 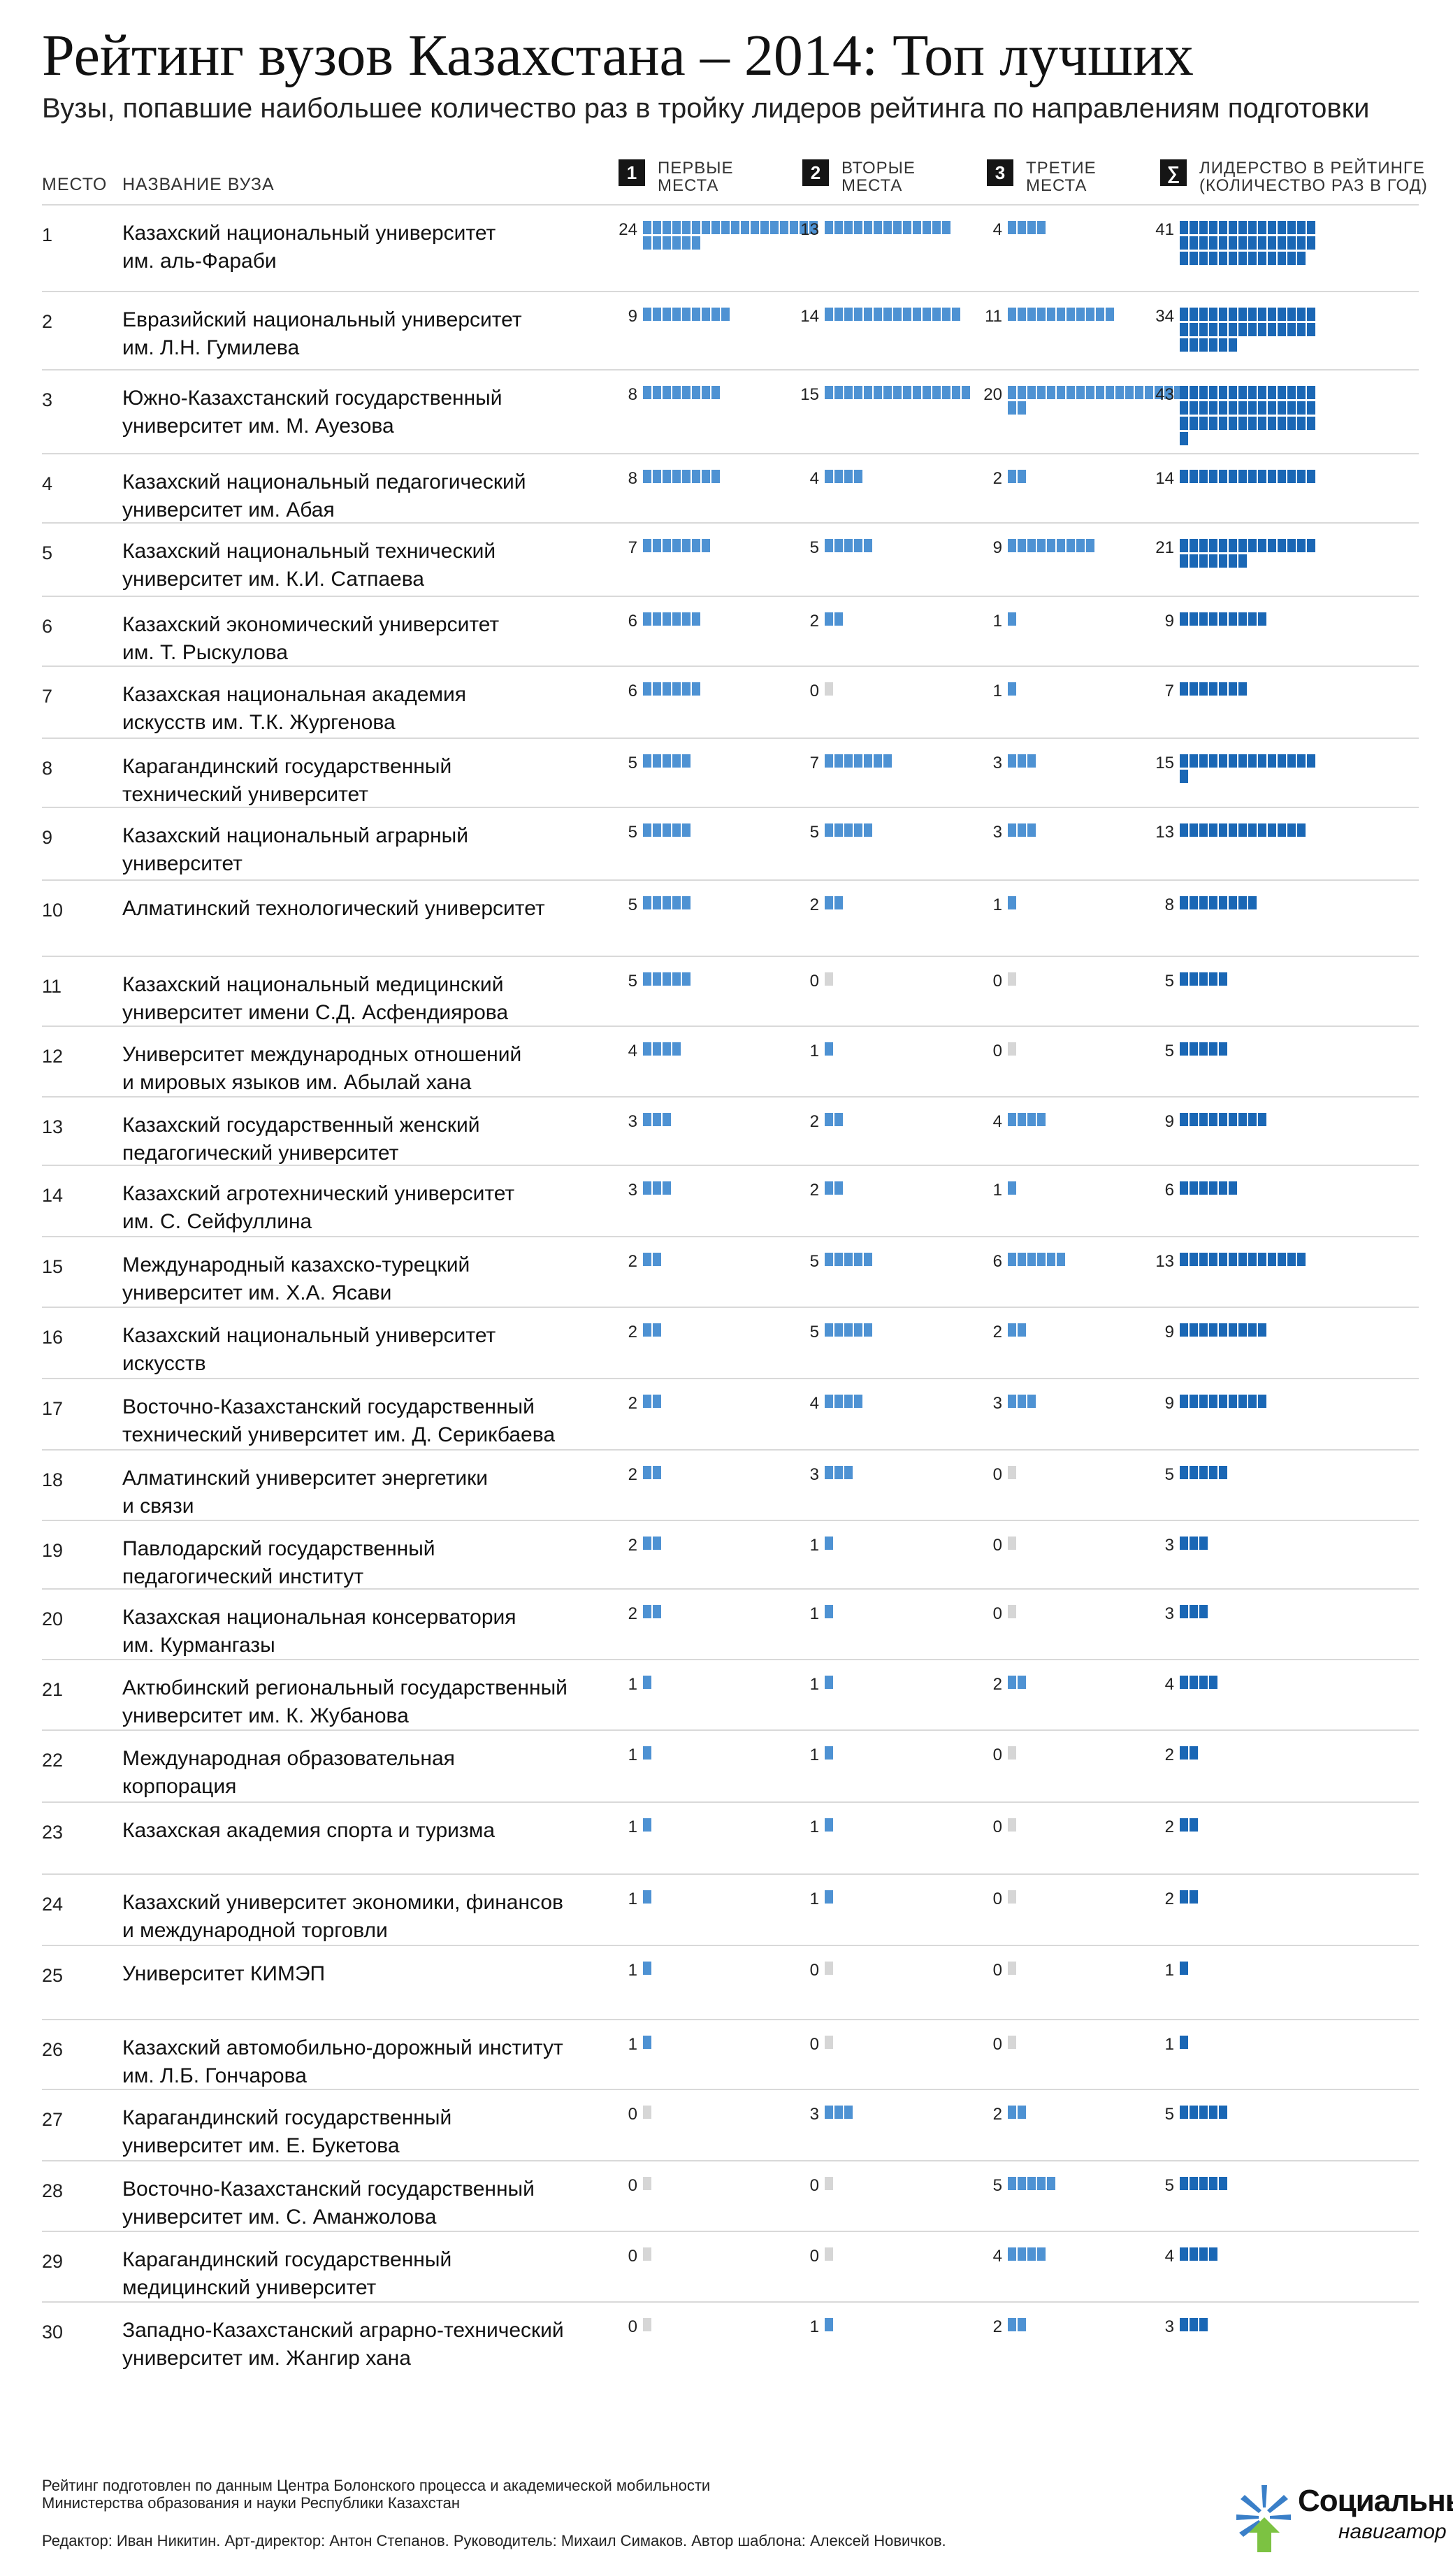 I want to click on row-rank: 17, so click(x=53, y=1408).